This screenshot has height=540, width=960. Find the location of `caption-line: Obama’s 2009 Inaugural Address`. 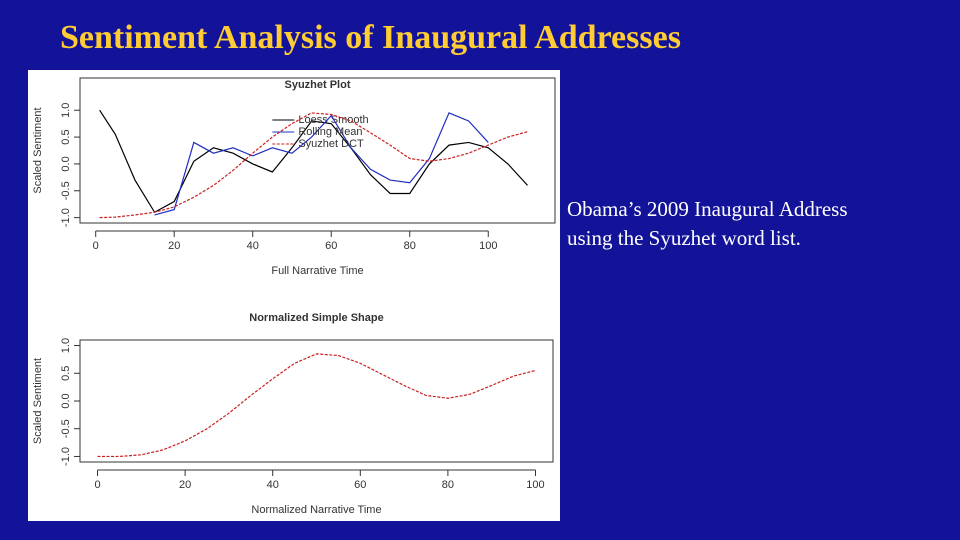

caption-line: Obama’s 2009 Inaugural Address is located at coordinates (707, 209).